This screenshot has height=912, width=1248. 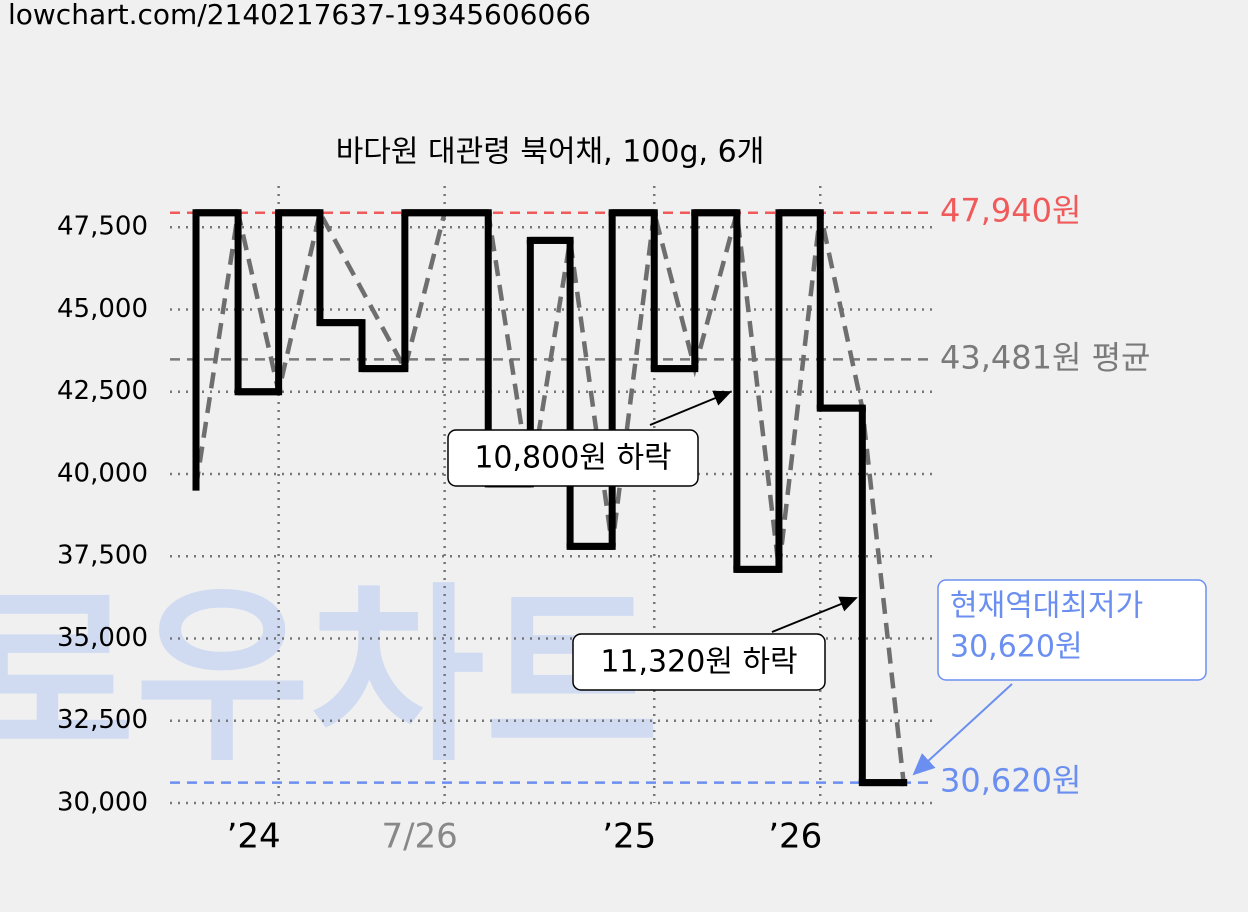 I want to click on reference-label: 43,481원 평균, so click(x=1045, y=357).